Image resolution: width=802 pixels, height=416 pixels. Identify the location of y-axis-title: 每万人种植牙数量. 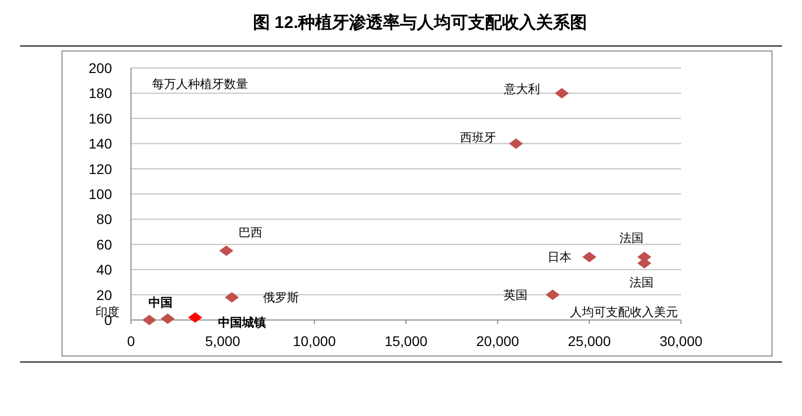
(200, 84).